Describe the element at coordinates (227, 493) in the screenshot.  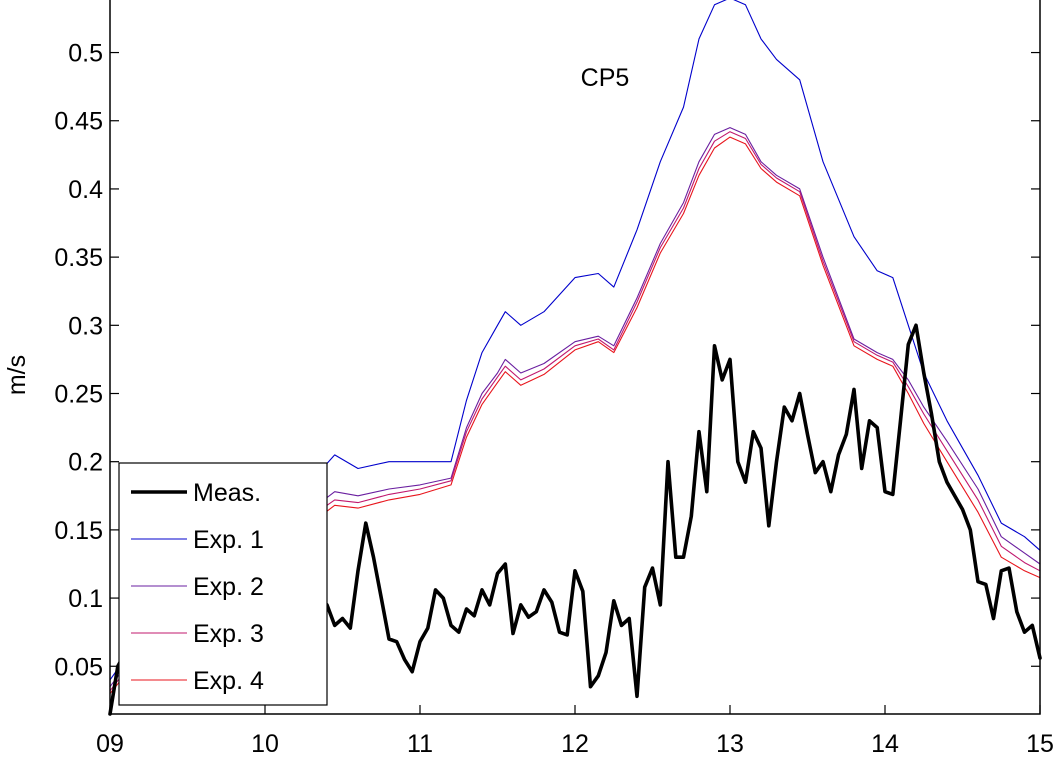
I see `legend-label-meas: Meas.` at that location.